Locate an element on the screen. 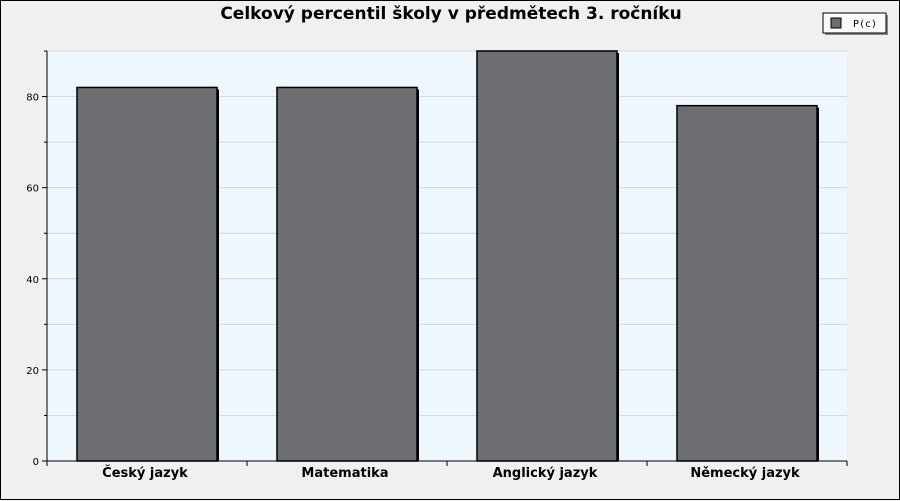 This screenshot has height=501, width=900. legend-swatch is located at coordinates (836, 23).